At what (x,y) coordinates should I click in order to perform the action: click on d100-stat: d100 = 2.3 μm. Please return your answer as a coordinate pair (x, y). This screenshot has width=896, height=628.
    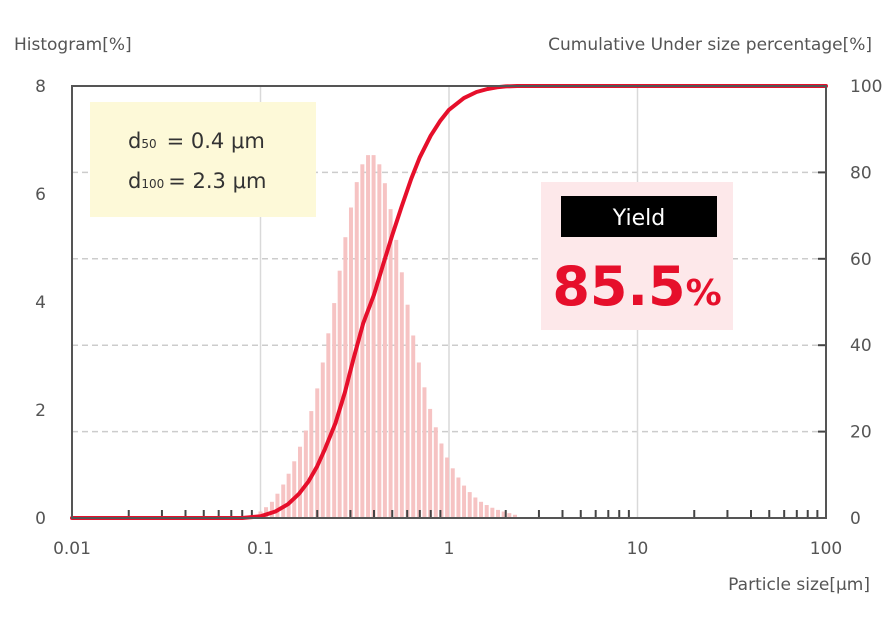
    Looking at the image, I should click on (197, 181).